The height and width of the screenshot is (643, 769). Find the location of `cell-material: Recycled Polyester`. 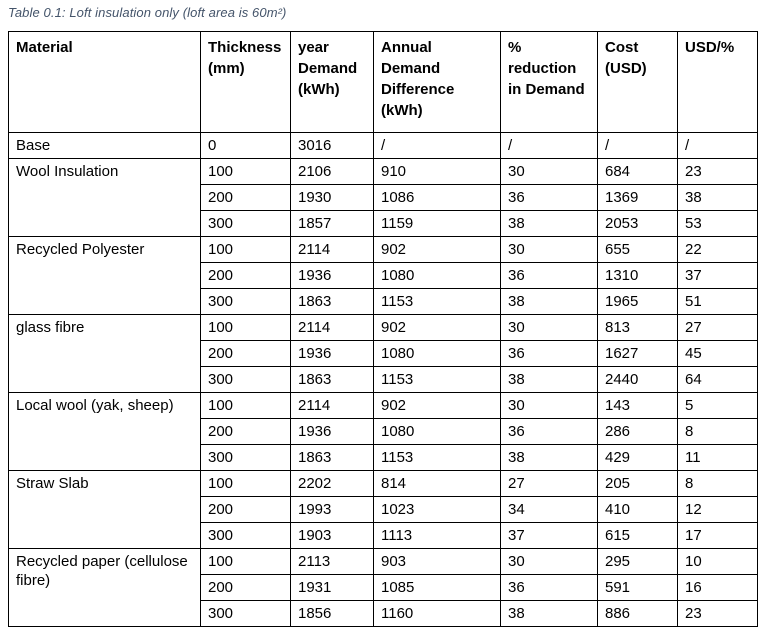

cell-material: Recycled Polyester is located at coordinates (104, 275).